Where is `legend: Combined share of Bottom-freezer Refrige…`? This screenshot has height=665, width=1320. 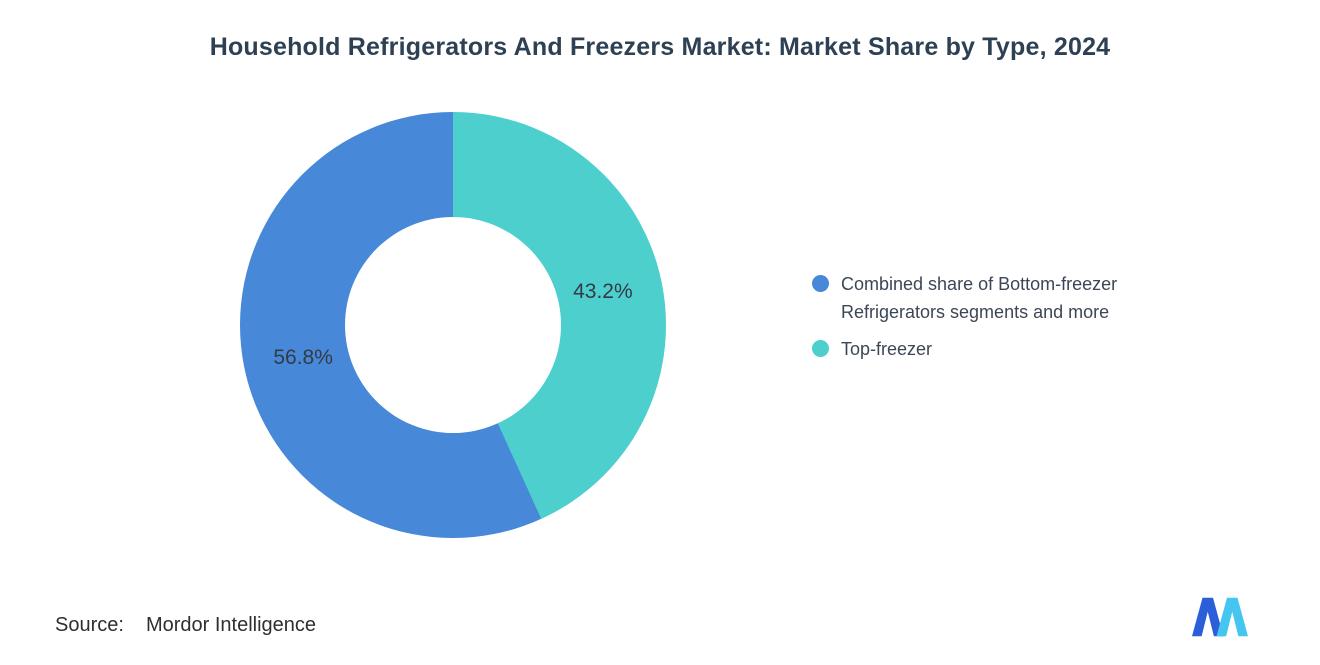 legend: Combined share of Bottom-freezer Refrige… is located at coordinates (1006, 316).